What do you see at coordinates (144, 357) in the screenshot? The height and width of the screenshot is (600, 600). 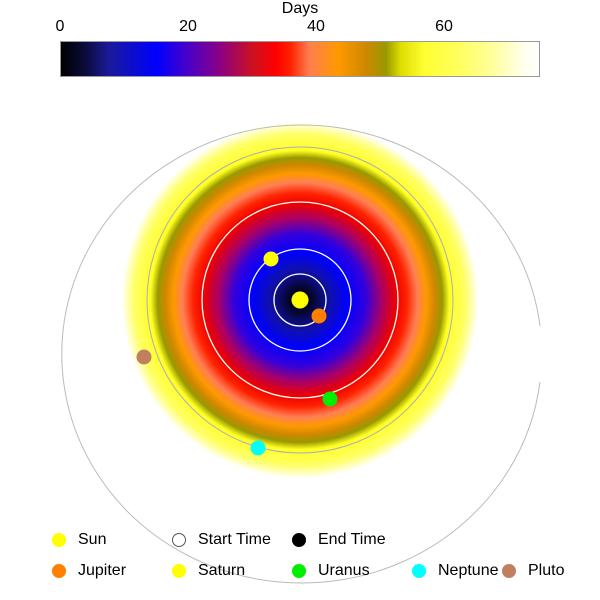 I see `pluto-marker` at bounding box center [144, 357].